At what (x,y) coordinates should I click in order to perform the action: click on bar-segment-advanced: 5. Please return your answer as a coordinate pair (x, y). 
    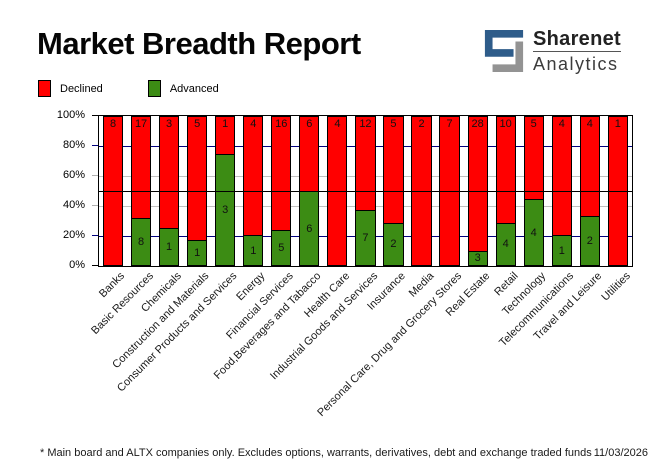
    Looking at the image, I should click on (281, 247).